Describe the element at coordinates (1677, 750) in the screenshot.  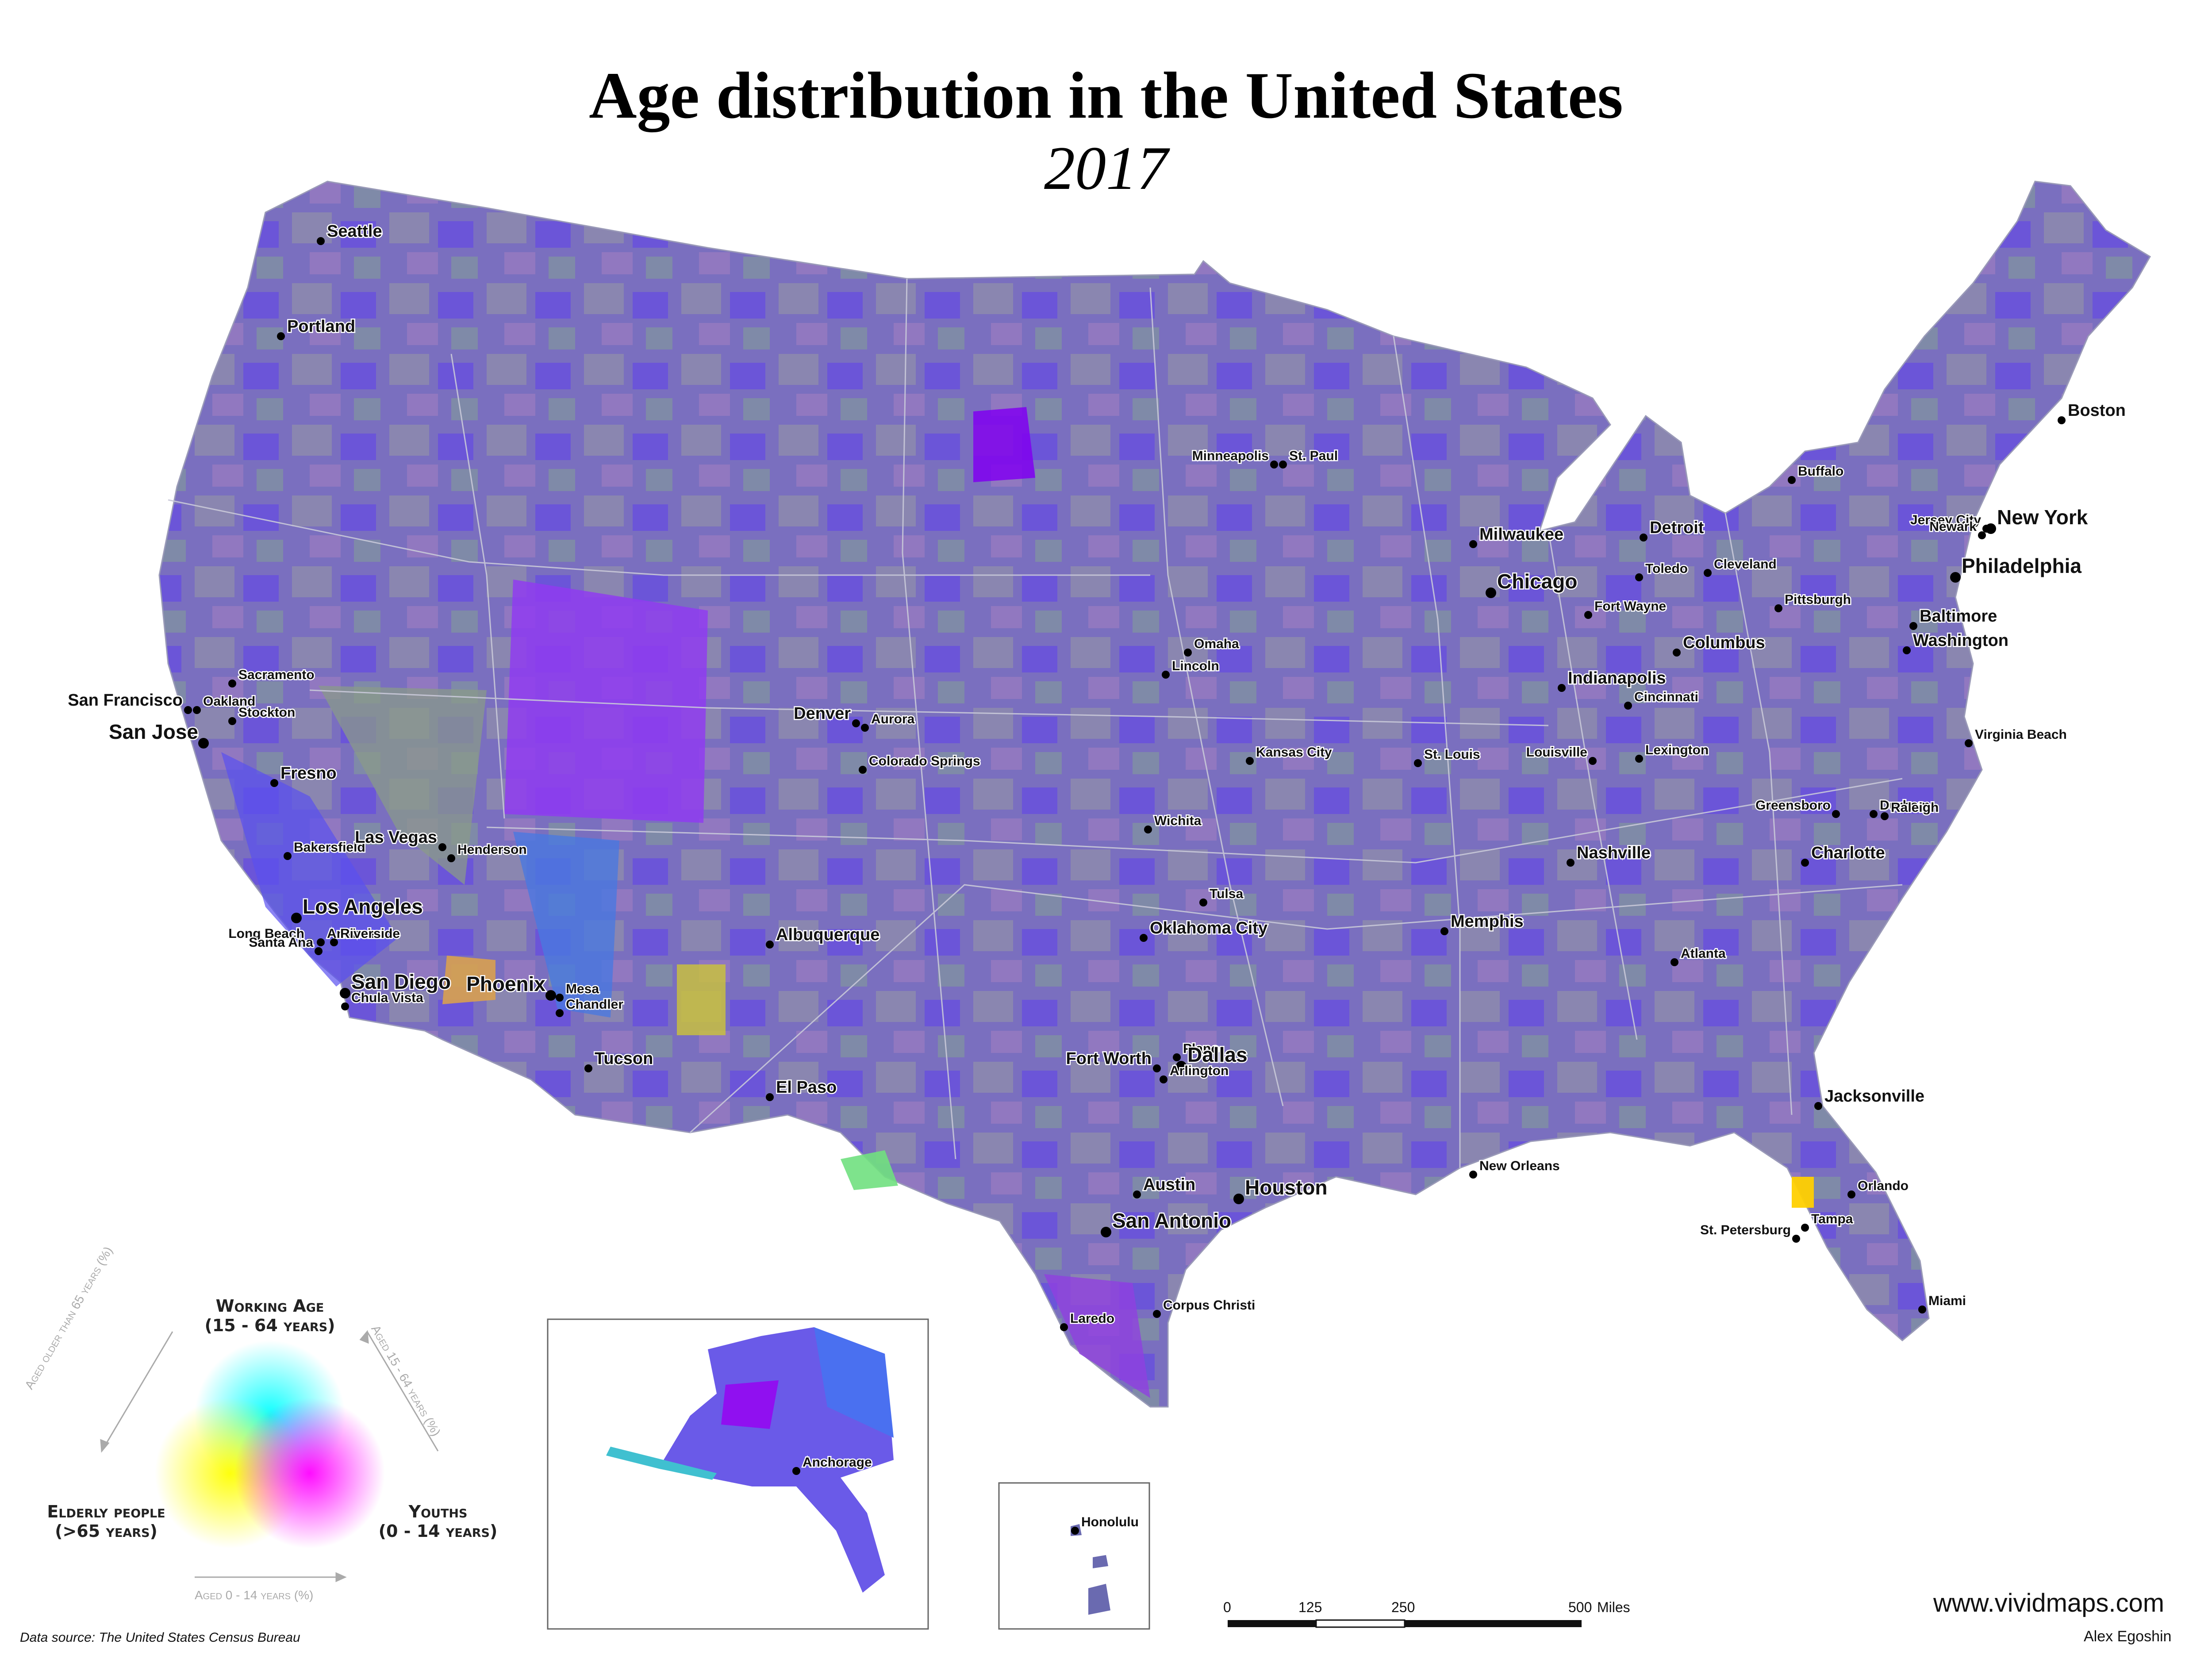
I see `city-label: Lexington` at that location.